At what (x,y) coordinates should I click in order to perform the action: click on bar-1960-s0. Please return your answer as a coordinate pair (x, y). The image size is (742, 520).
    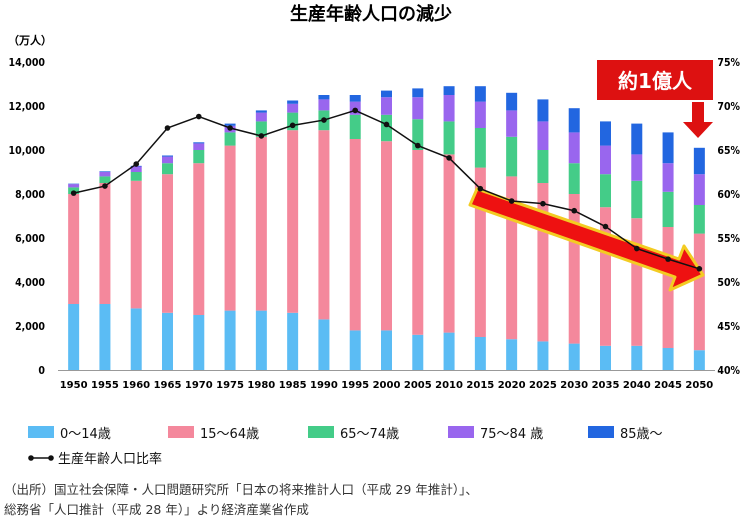
    Looking at the image, I should click on (136, 339).